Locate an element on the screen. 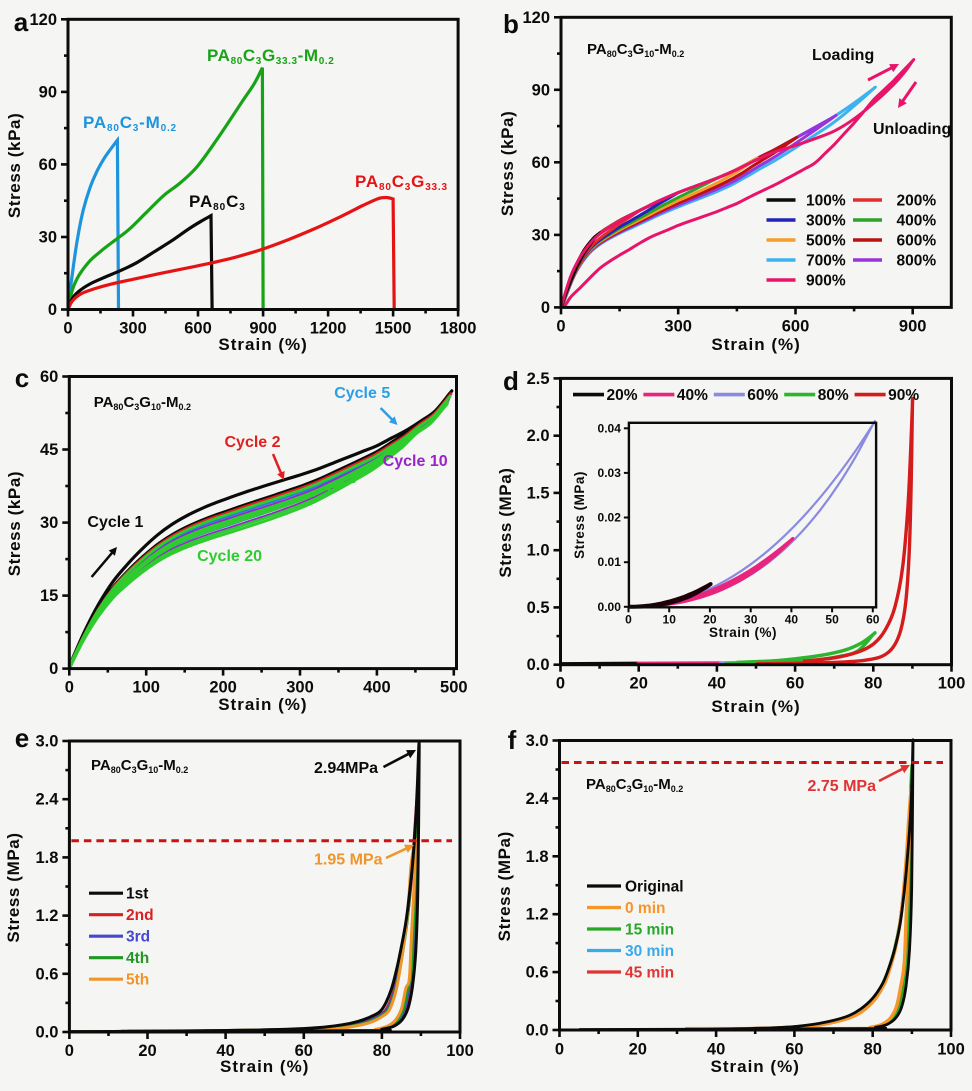 The height and width of the screenshot is (1091, 972). svg-text: Cycle 5 is located at coordinates (362, 393).